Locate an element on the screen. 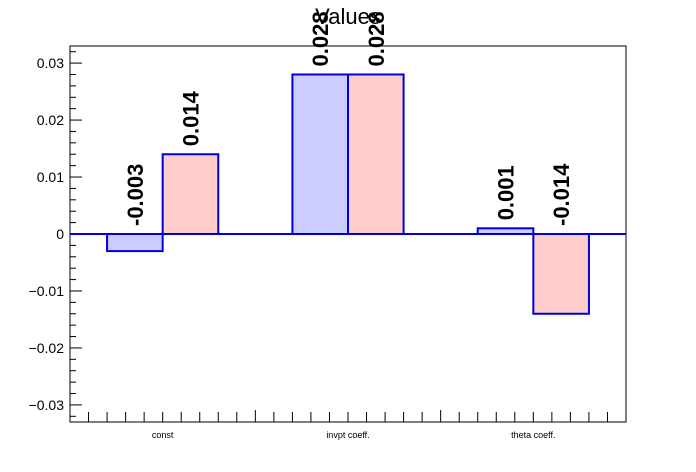 The height and width of the screenshot is (472, 696). y-tick-label: 0.01 is located at coordinates (50, 177).